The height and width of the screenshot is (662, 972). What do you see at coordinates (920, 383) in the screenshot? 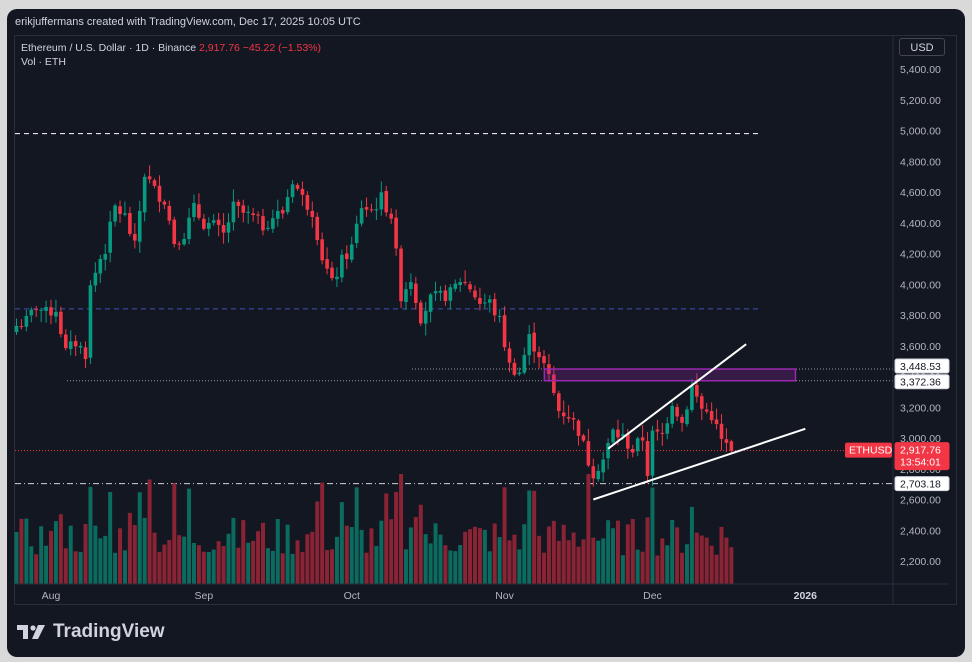
I see `zone-bottom-price: 3,372.36` at bounding box center [920, 383].